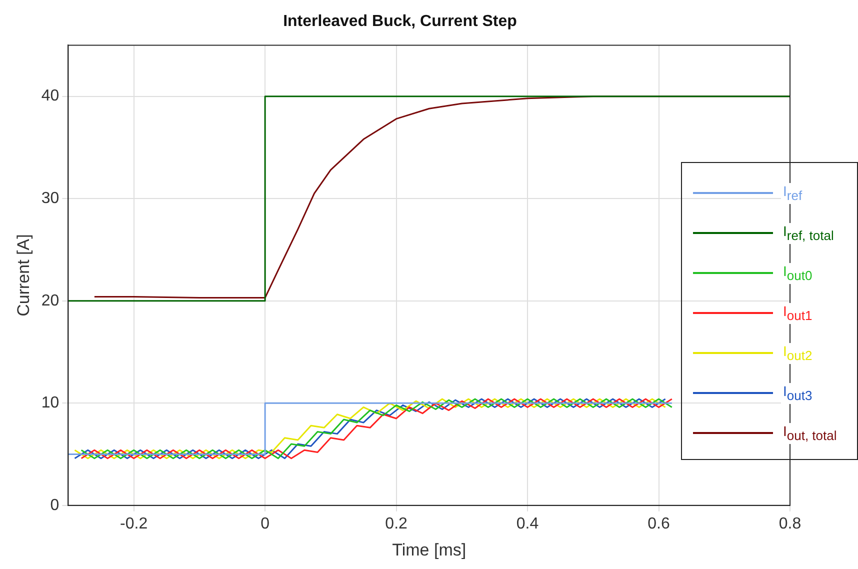 The image size is (858, 569). I want to click on y-tick-label: 0, so click(55, 505).